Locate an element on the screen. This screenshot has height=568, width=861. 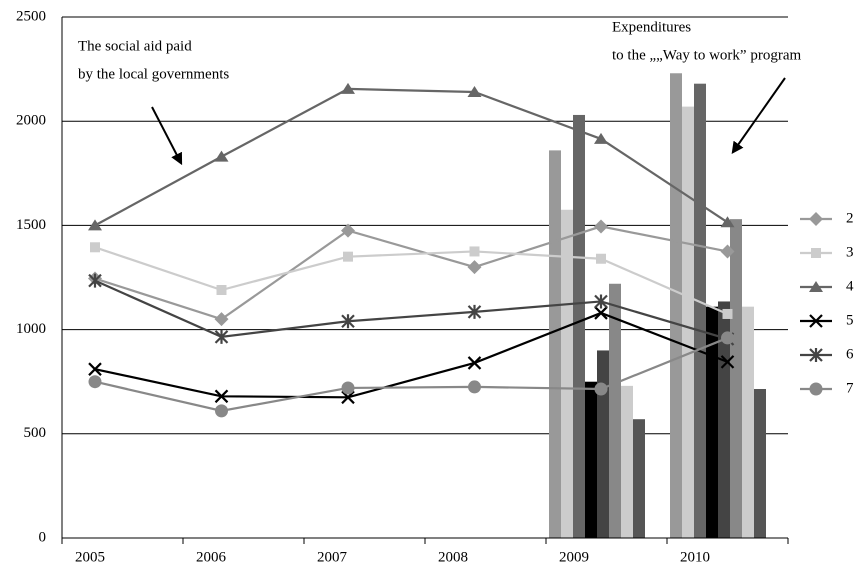
legend-label: 2 is located at coordinates (850, 218).